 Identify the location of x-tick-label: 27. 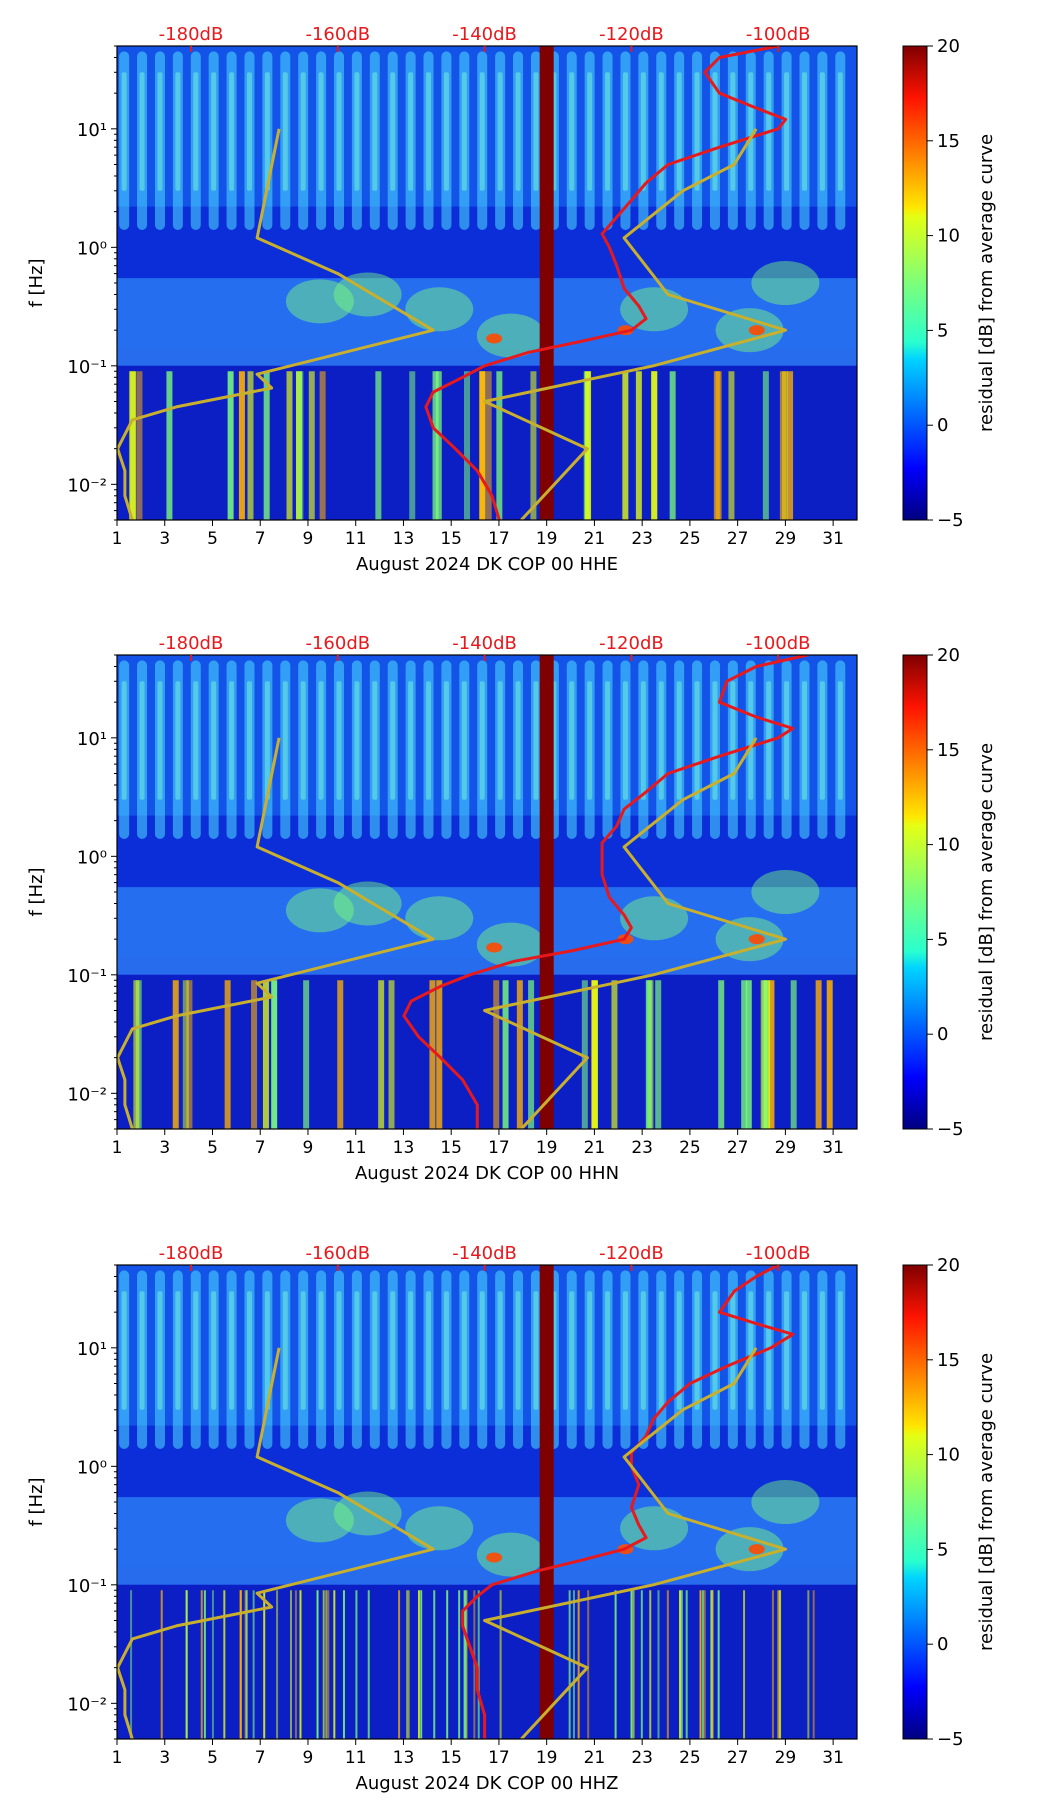
(738, 1148).